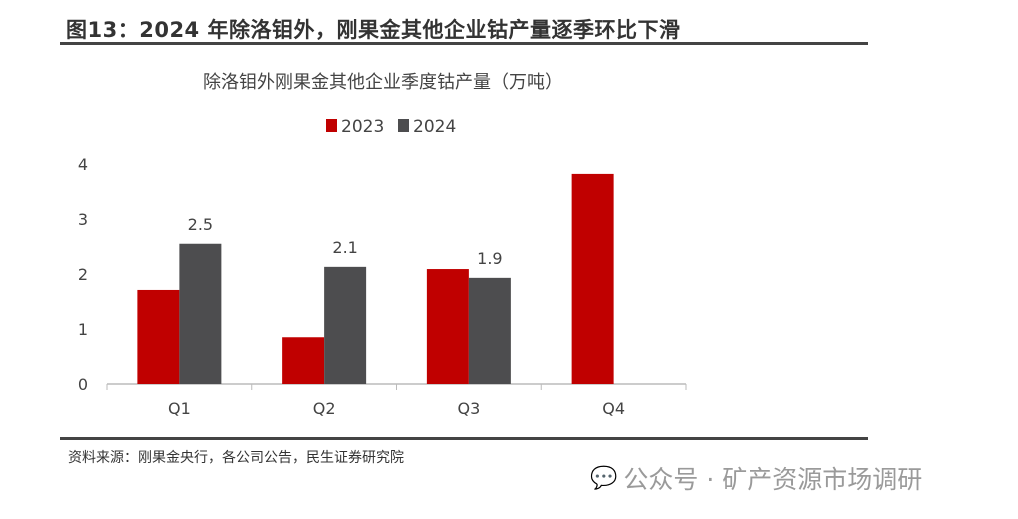  I want to click on y-tick-label: 4, so click(83, 164).